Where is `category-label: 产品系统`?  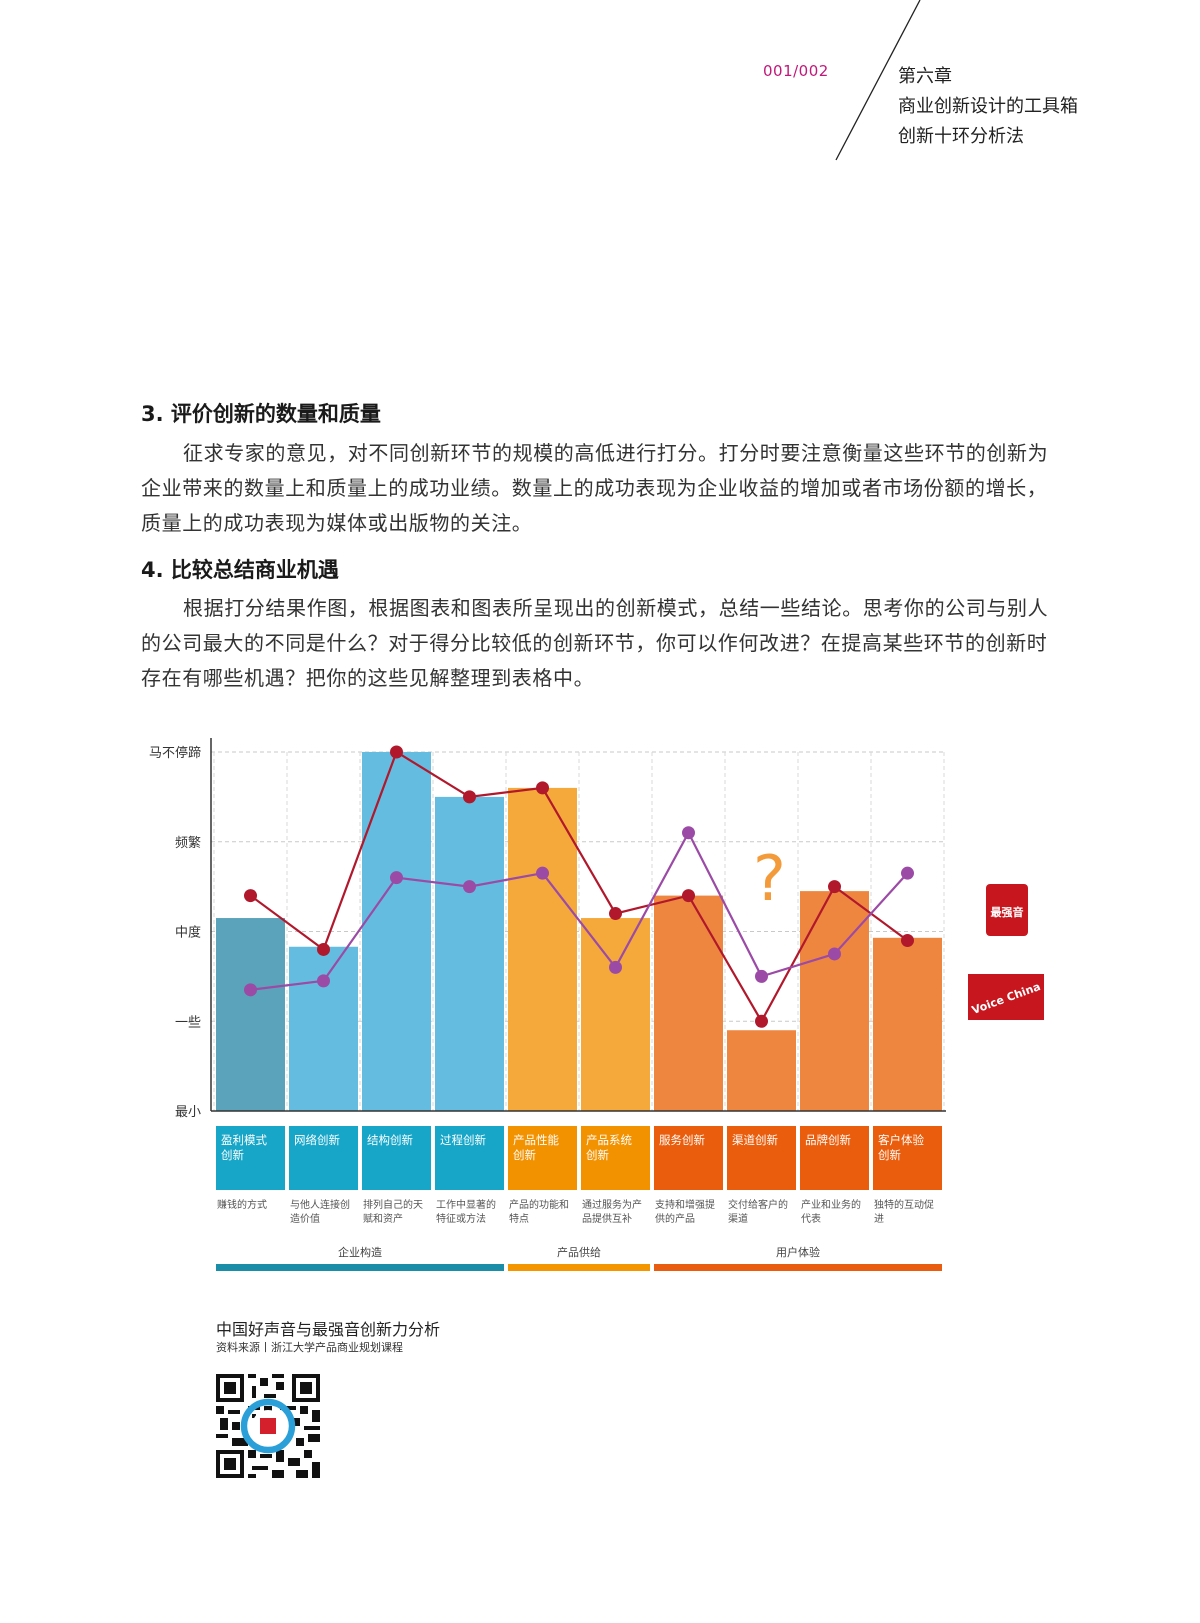
category-label: 产品系统 is located at coordinates (609, 1140).